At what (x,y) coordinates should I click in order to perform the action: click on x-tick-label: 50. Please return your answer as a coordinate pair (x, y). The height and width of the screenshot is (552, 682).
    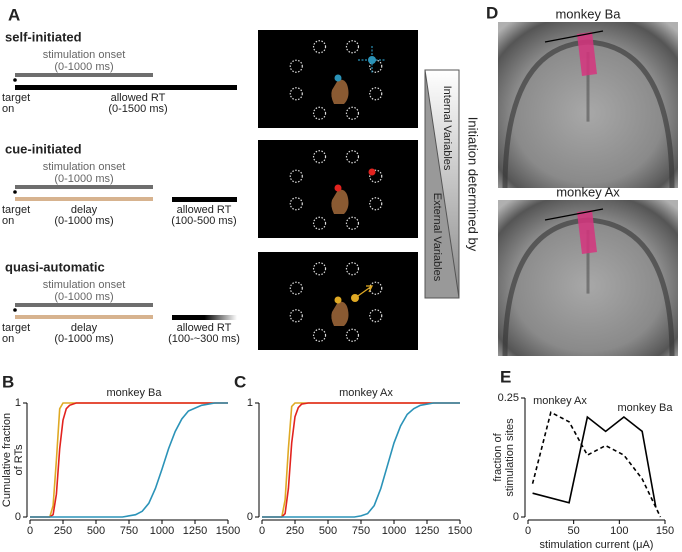
    Looking at the image, I should click on (574, 531).